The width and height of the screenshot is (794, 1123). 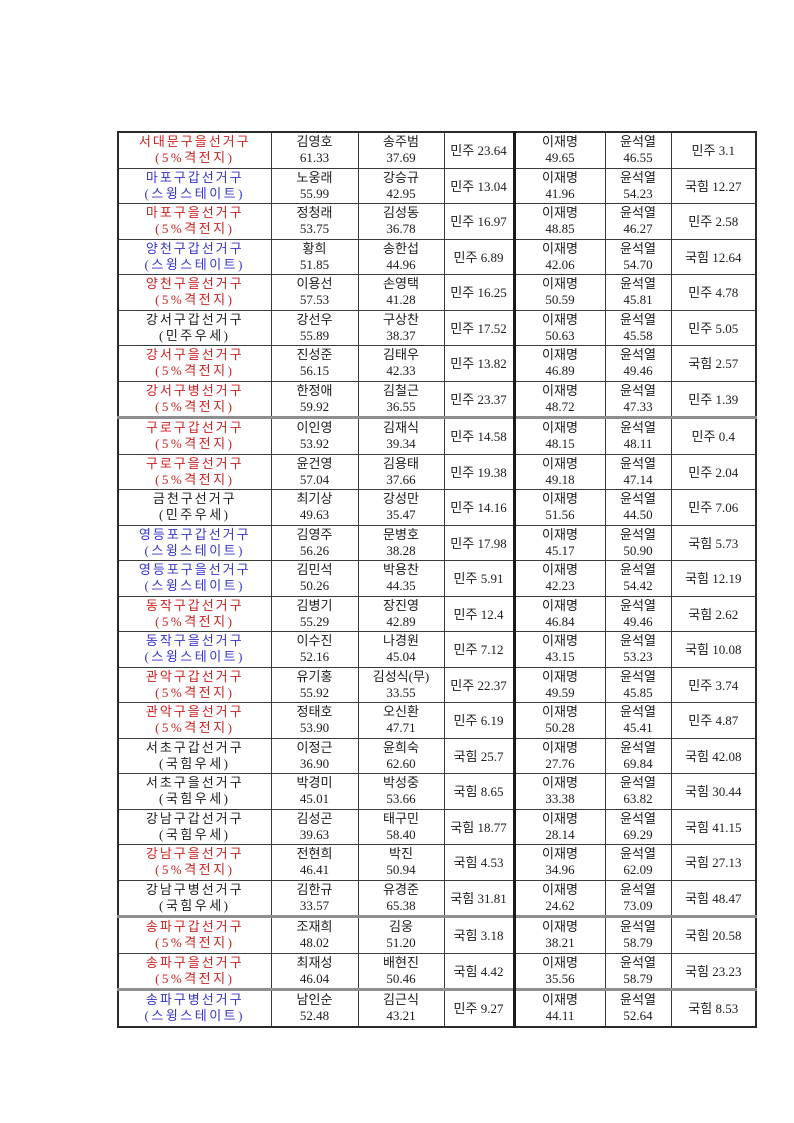 I want to click on candidate2-cell: 장진영 42.89, so click(x=401, y=613).